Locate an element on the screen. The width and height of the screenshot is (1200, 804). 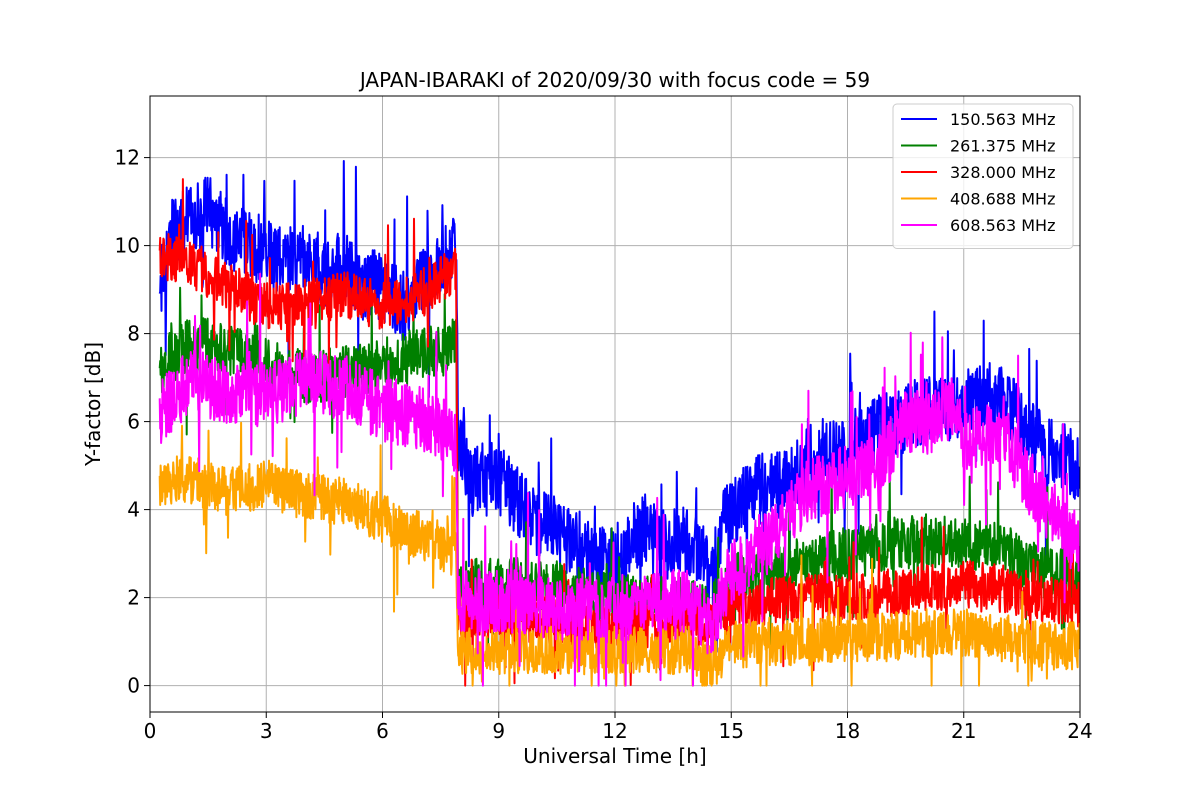
legend-label: 261.375 MHz is located at coordinates (1002, 146).